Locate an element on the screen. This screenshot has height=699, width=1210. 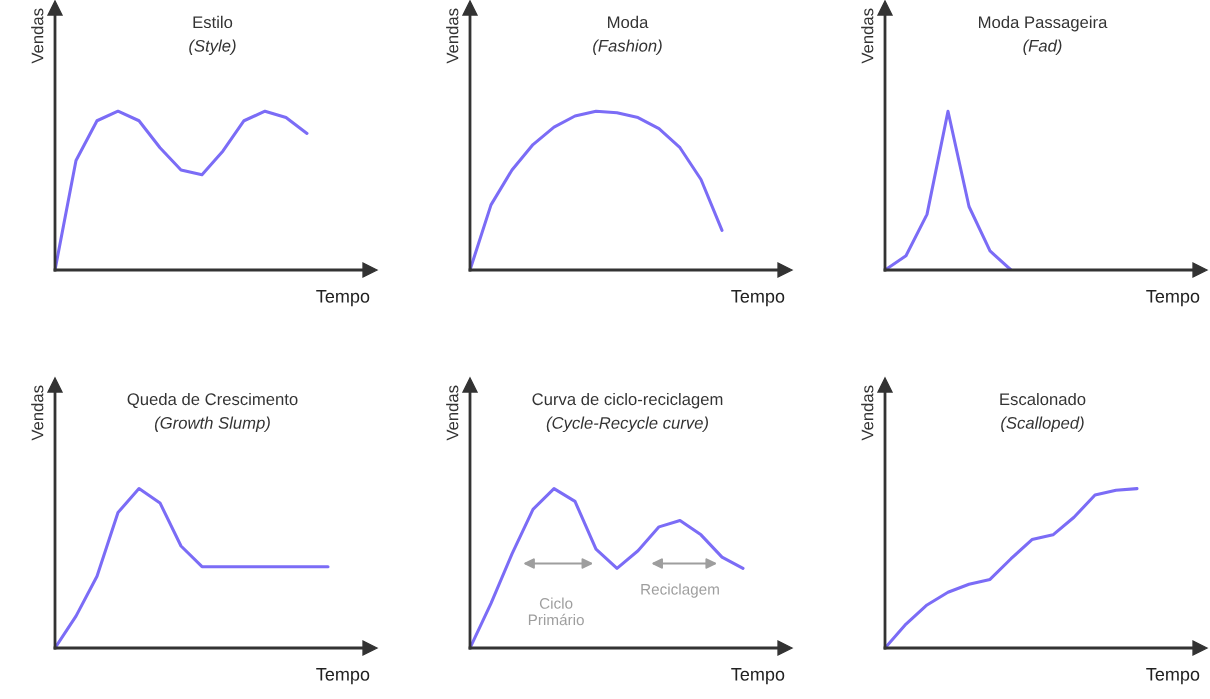
chart-title: Curva de ciclo-reciclagem is located at coordinates (627, 400).